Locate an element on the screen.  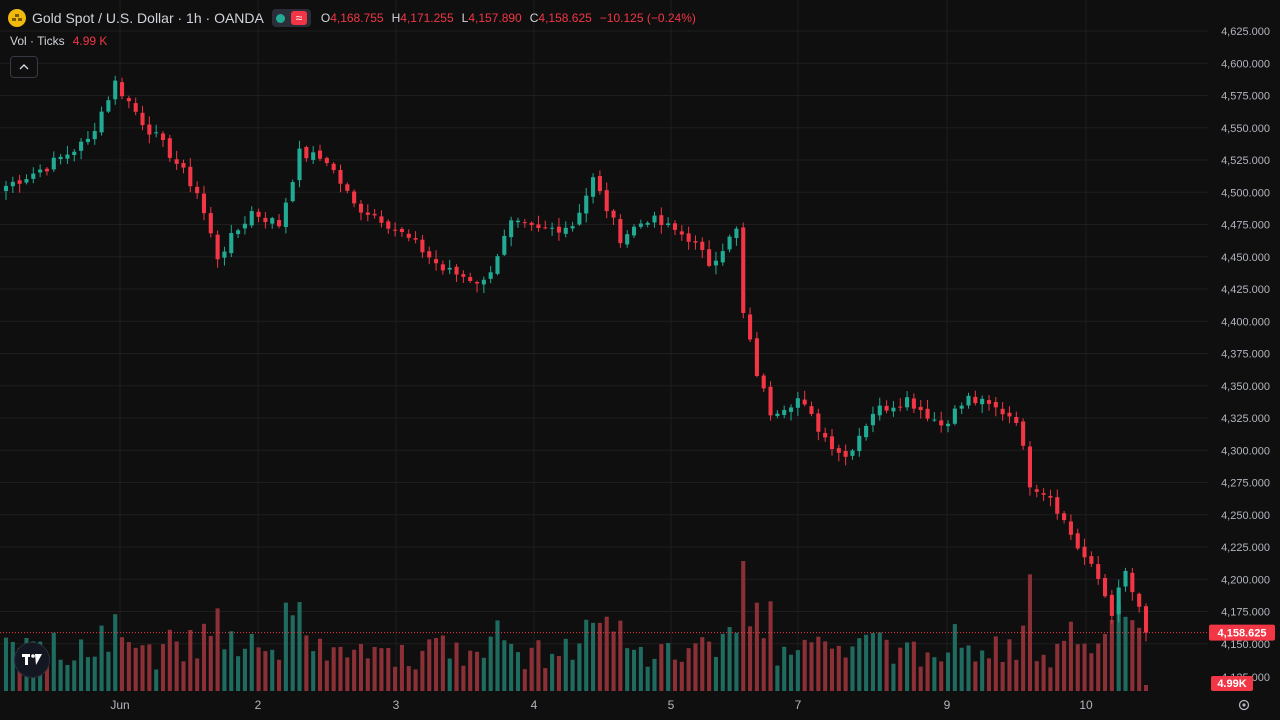
settings-gear-icon is located at coordinates (1244, 705).